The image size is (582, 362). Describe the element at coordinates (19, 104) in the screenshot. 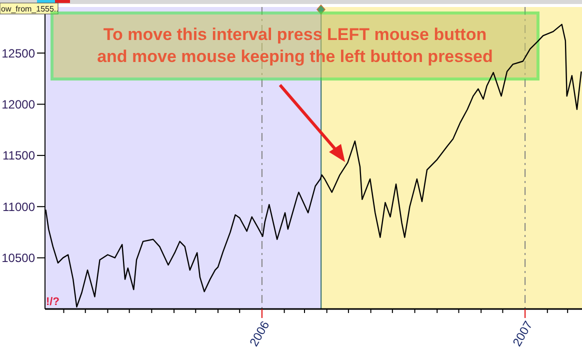

I see `y-tick-label: 12000` at that location.